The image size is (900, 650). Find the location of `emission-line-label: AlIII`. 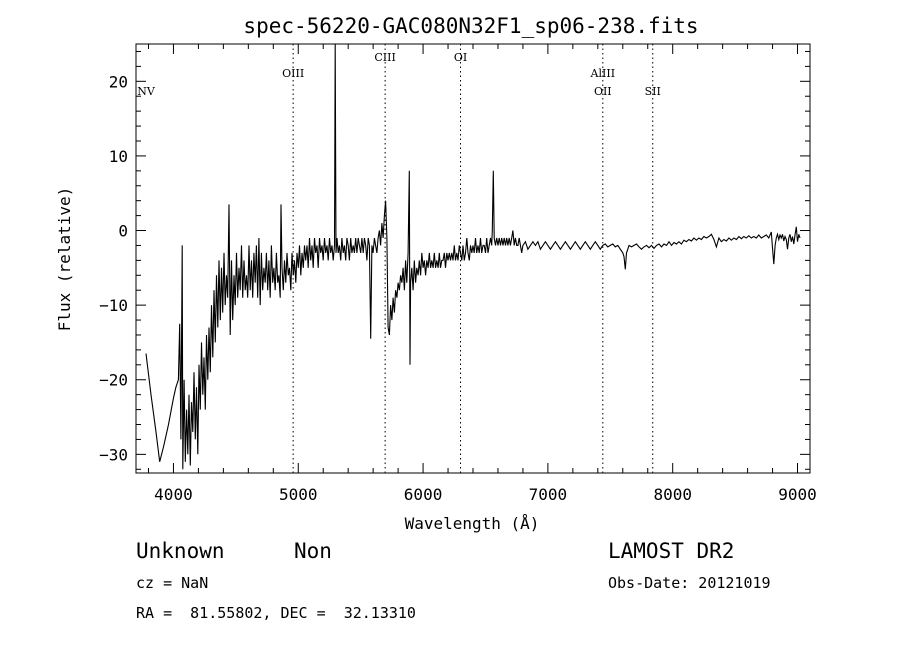

emission-line-label: AlIII is located at coordinates (603, 73).